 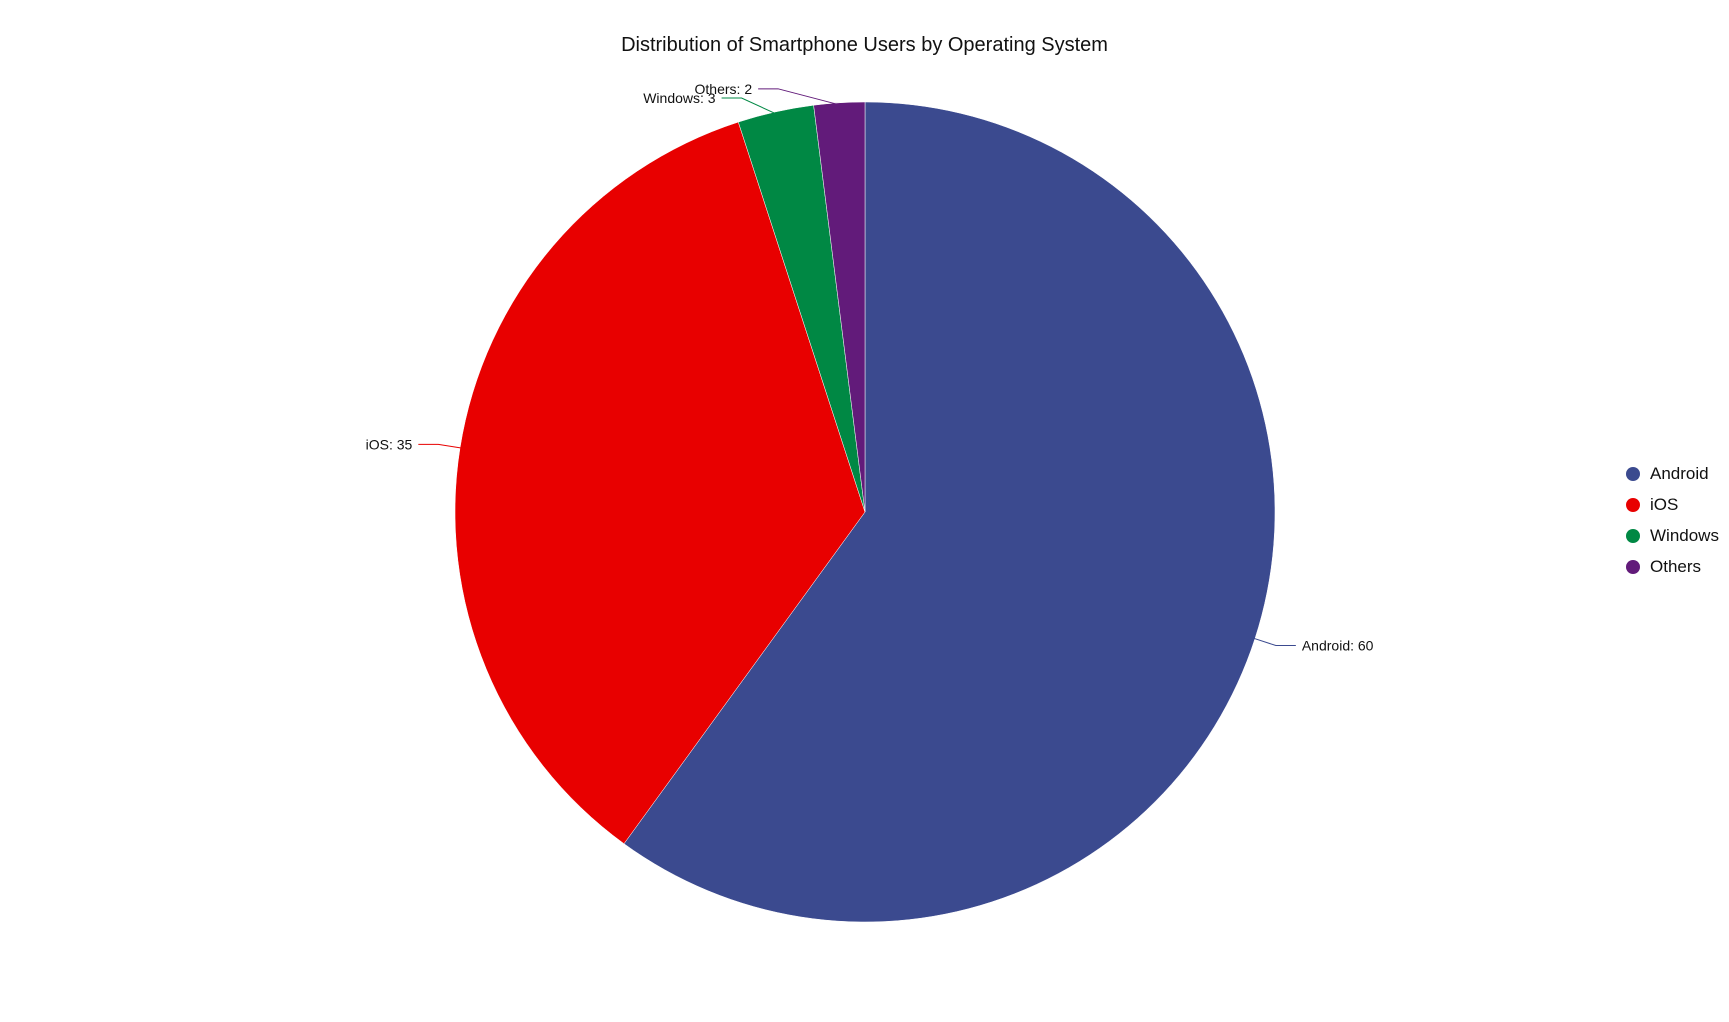 I want to click on legend-label-ios: iOS, so click(x=1664, y=504).